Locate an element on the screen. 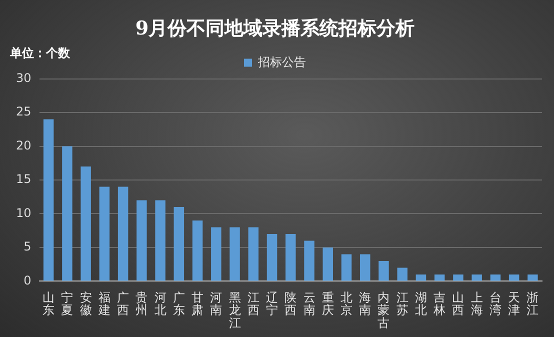 This screenshot has width=554, height=337. chart-title: 9月份不同地域录播系统招标分析 is located at coordinates (275, 28).